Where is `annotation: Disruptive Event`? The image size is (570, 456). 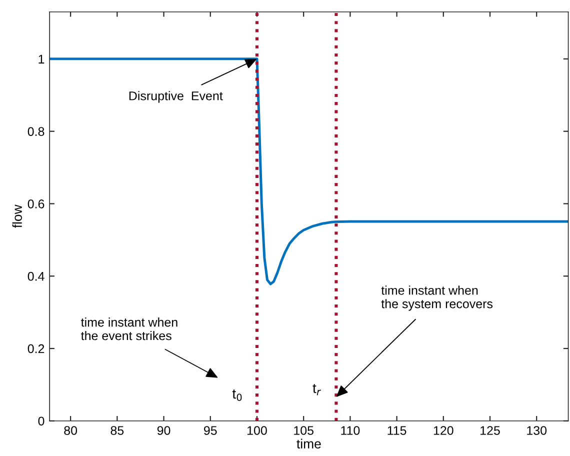
annotation: Disruptive Event is located at coordinates (176, 97).